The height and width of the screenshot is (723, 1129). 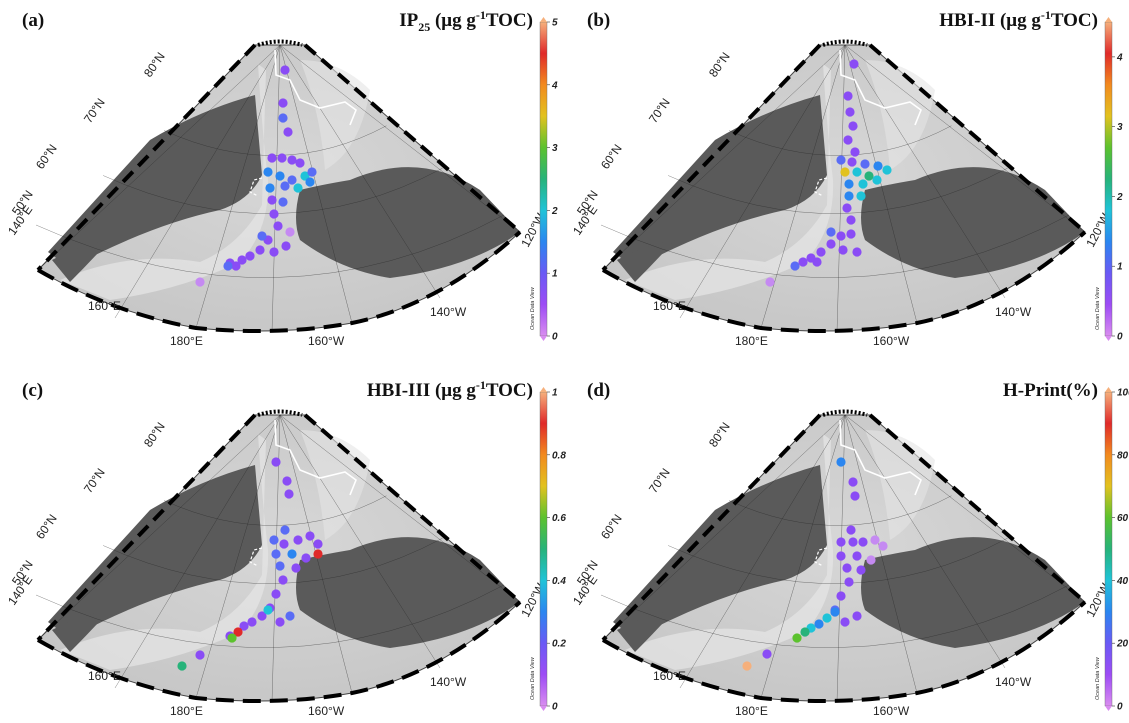 I want to click on colorbar-tick-label: 100, so click(x=1123, y=393).